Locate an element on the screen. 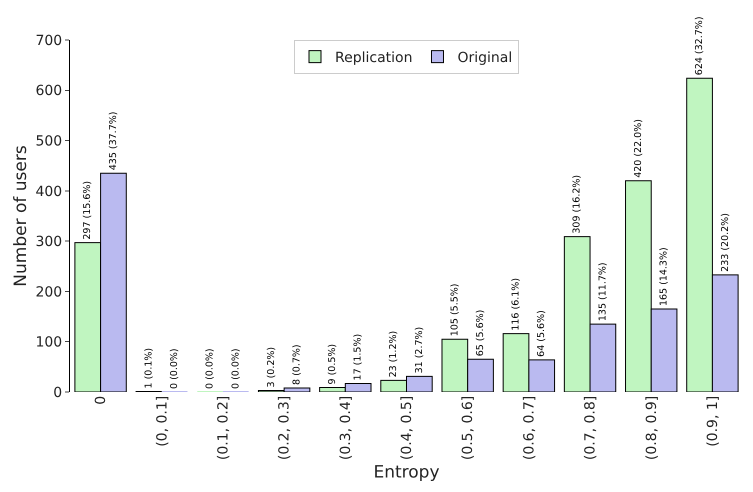 This screenshot has height=492, width=753. data-label: 165 (14.3%) is located at coordinates (664, 276).